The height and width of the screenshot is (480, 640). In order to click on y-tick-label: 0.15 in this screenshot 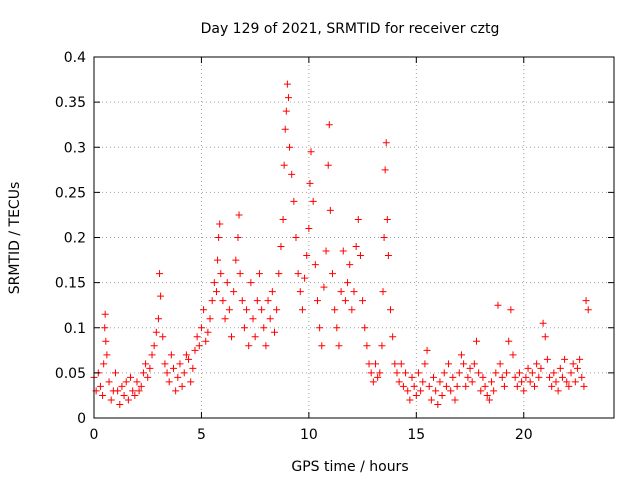, I will do `click(70, 284)`.